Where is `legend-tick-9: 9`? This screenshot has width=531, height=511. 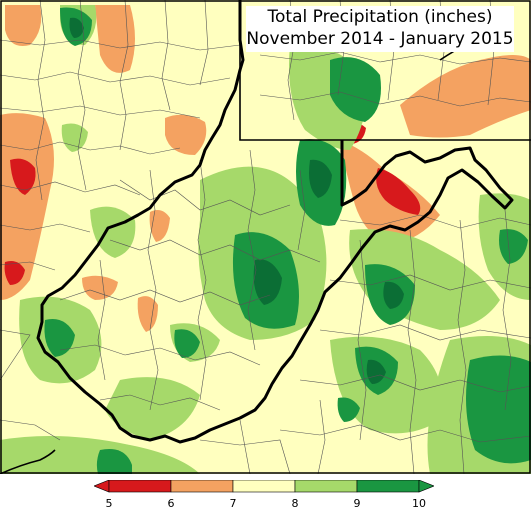
legend-tick-9: 9 is located at coordinates (357, 503).